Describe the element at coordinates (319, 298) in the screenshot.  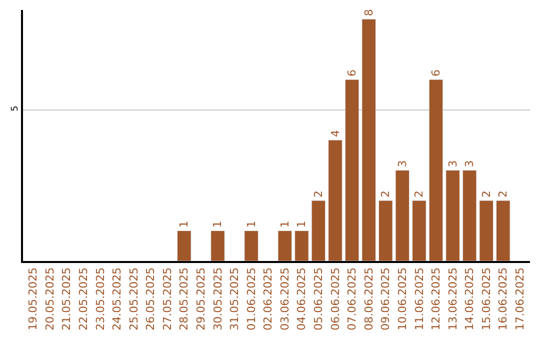
I see `x-tick-label: 05.06.2025` at that location.